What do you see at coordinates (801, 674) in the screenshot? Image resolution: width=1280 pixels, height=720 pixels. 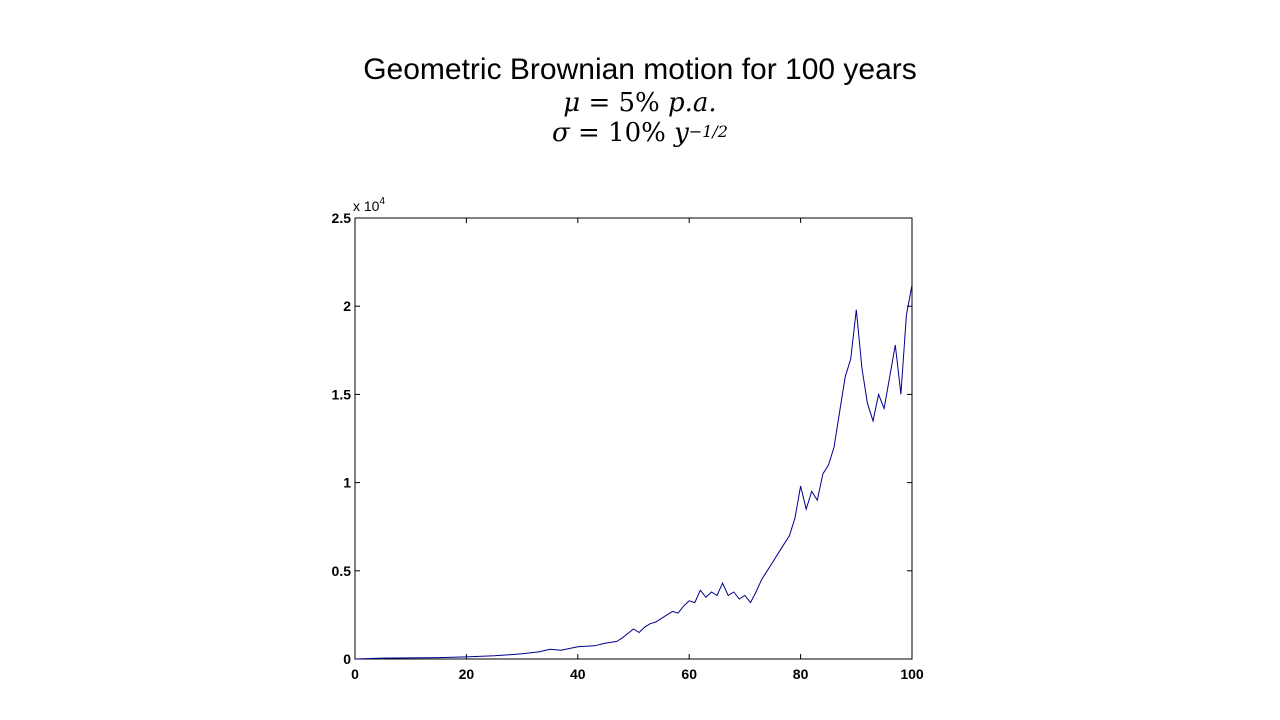 I see `x-tick-label: 80` at bounding box center [801, 674].